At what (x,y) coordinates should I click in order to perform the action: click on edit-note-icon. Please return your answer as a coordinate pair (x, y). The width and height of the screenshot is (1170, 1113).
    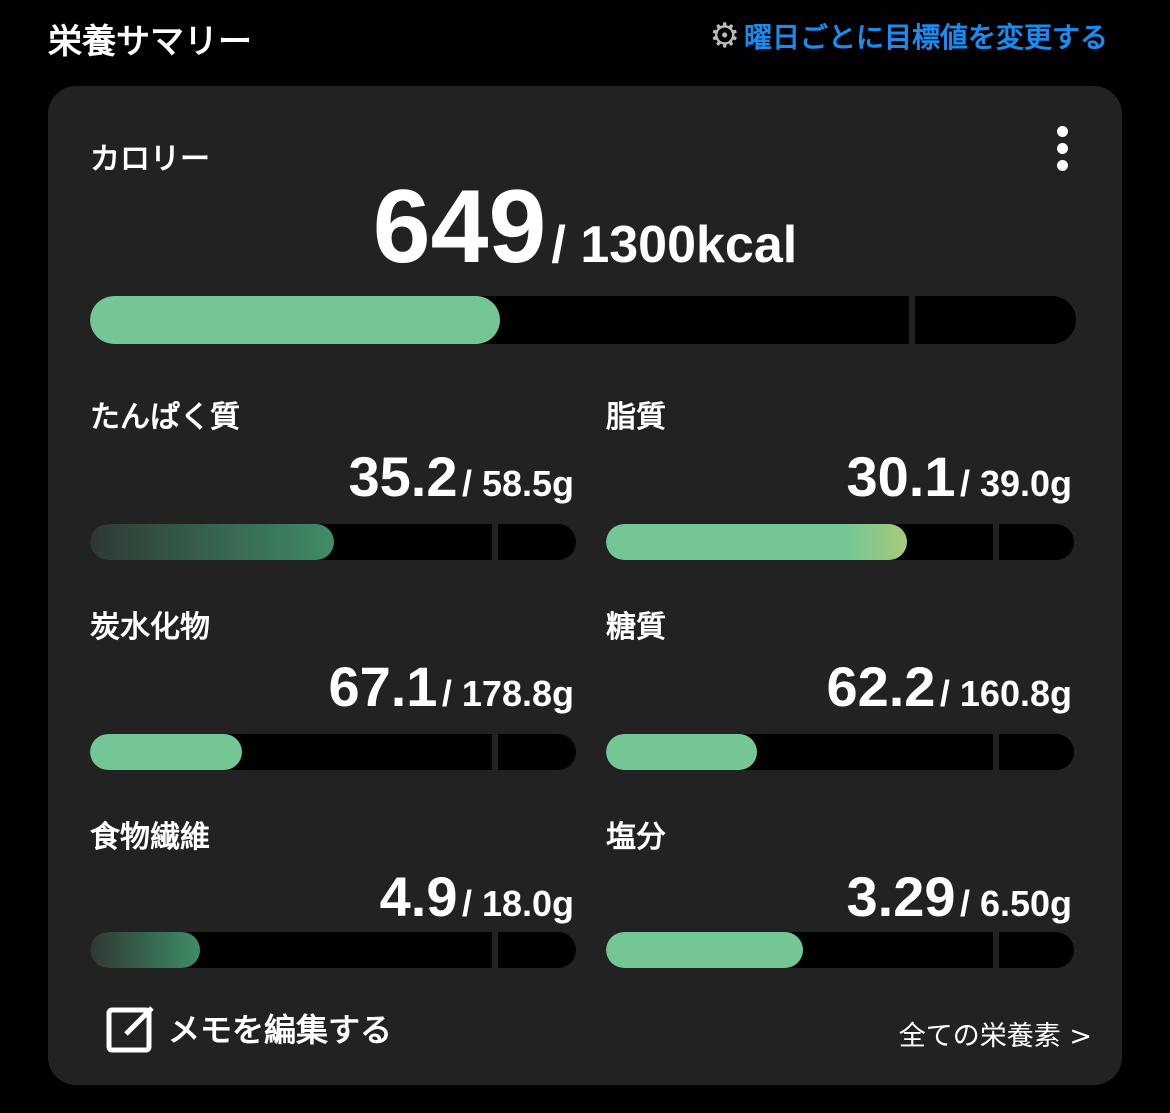
    Looking at the image, I should click on (130, 1029).